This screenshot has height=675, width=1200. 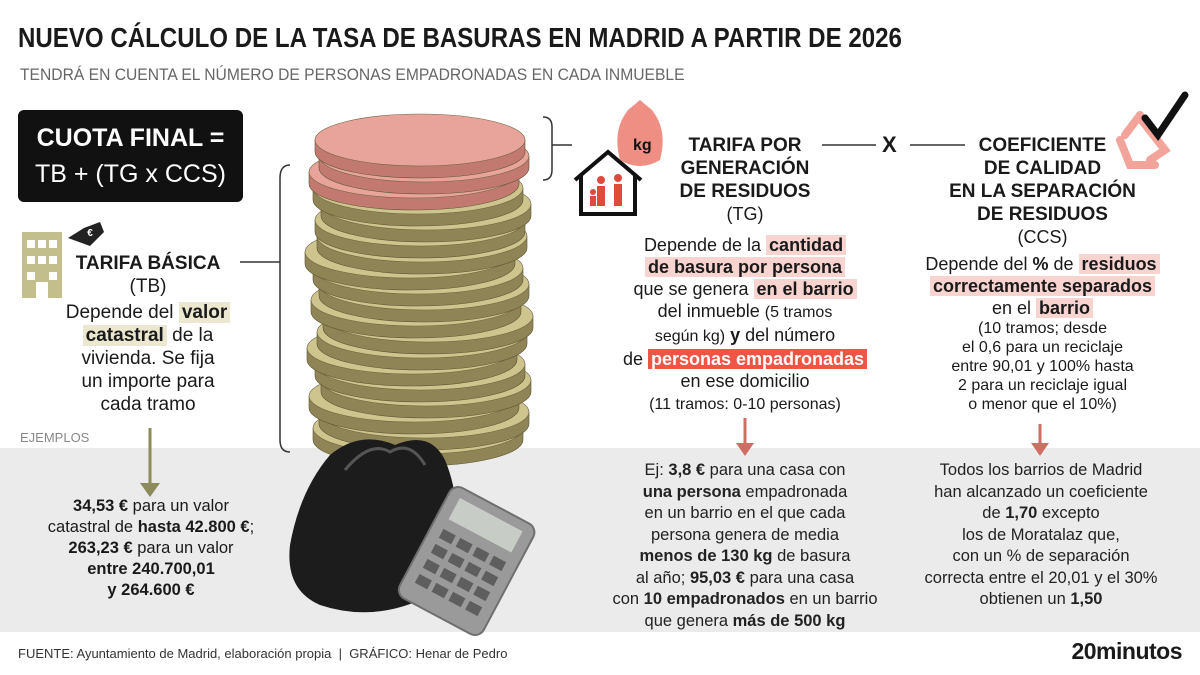 I want to click on highlight: cantidad, so click(x=806, y=245).